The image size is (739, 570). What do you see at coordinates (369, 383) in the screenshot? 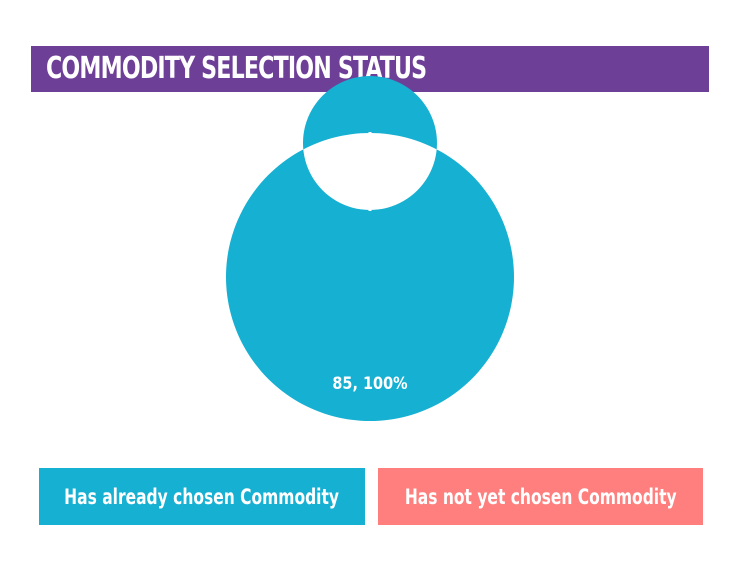
I see `data-label-chosen: 85, 100%` at bounding box center [369, 383].